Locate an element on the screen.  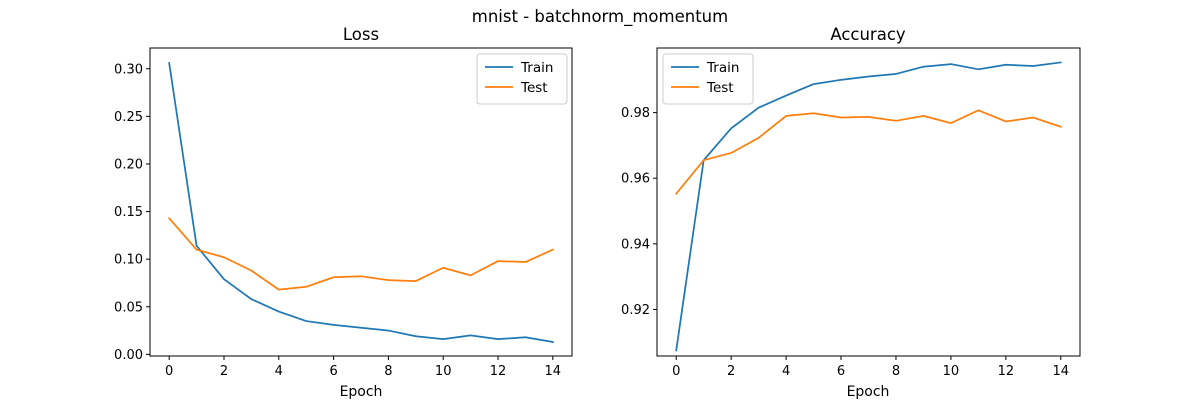
accuracy-chart-legend-label-test: Test is located at coordinates (720, 88).